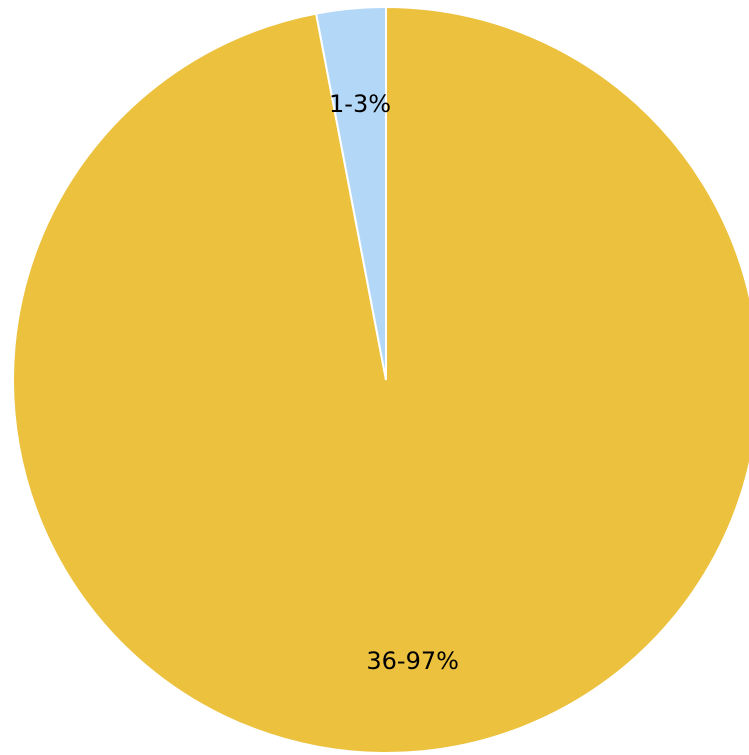  What do you see at coordinates (394, 382) in the screenshot?
I see `pie-labels: 36-97% 1-3%` at bounding box center [394, 382].